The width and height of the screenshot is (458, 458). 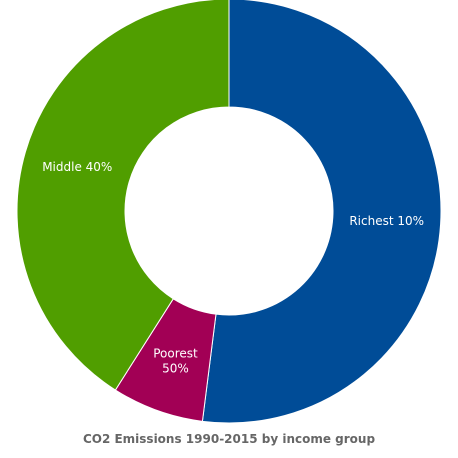 What do you see at coordinates (386, 221) in the screenshot?
I see `slice-label-richest-10: Richest 10%` at bounding box center [386, 221].